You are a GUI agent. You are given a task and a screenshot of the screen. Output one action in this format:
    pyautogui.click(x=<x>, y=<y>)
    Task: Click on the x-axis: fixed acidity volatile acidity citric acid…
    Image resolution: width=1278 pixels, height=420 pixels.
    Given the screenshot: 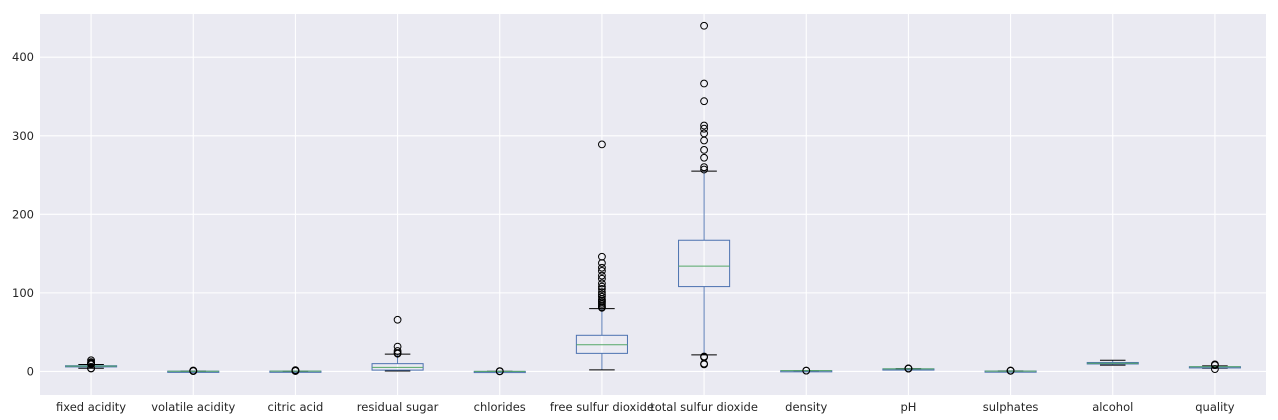 What is the action you would take?
    pyautogui.click(x=645, y=407)
    